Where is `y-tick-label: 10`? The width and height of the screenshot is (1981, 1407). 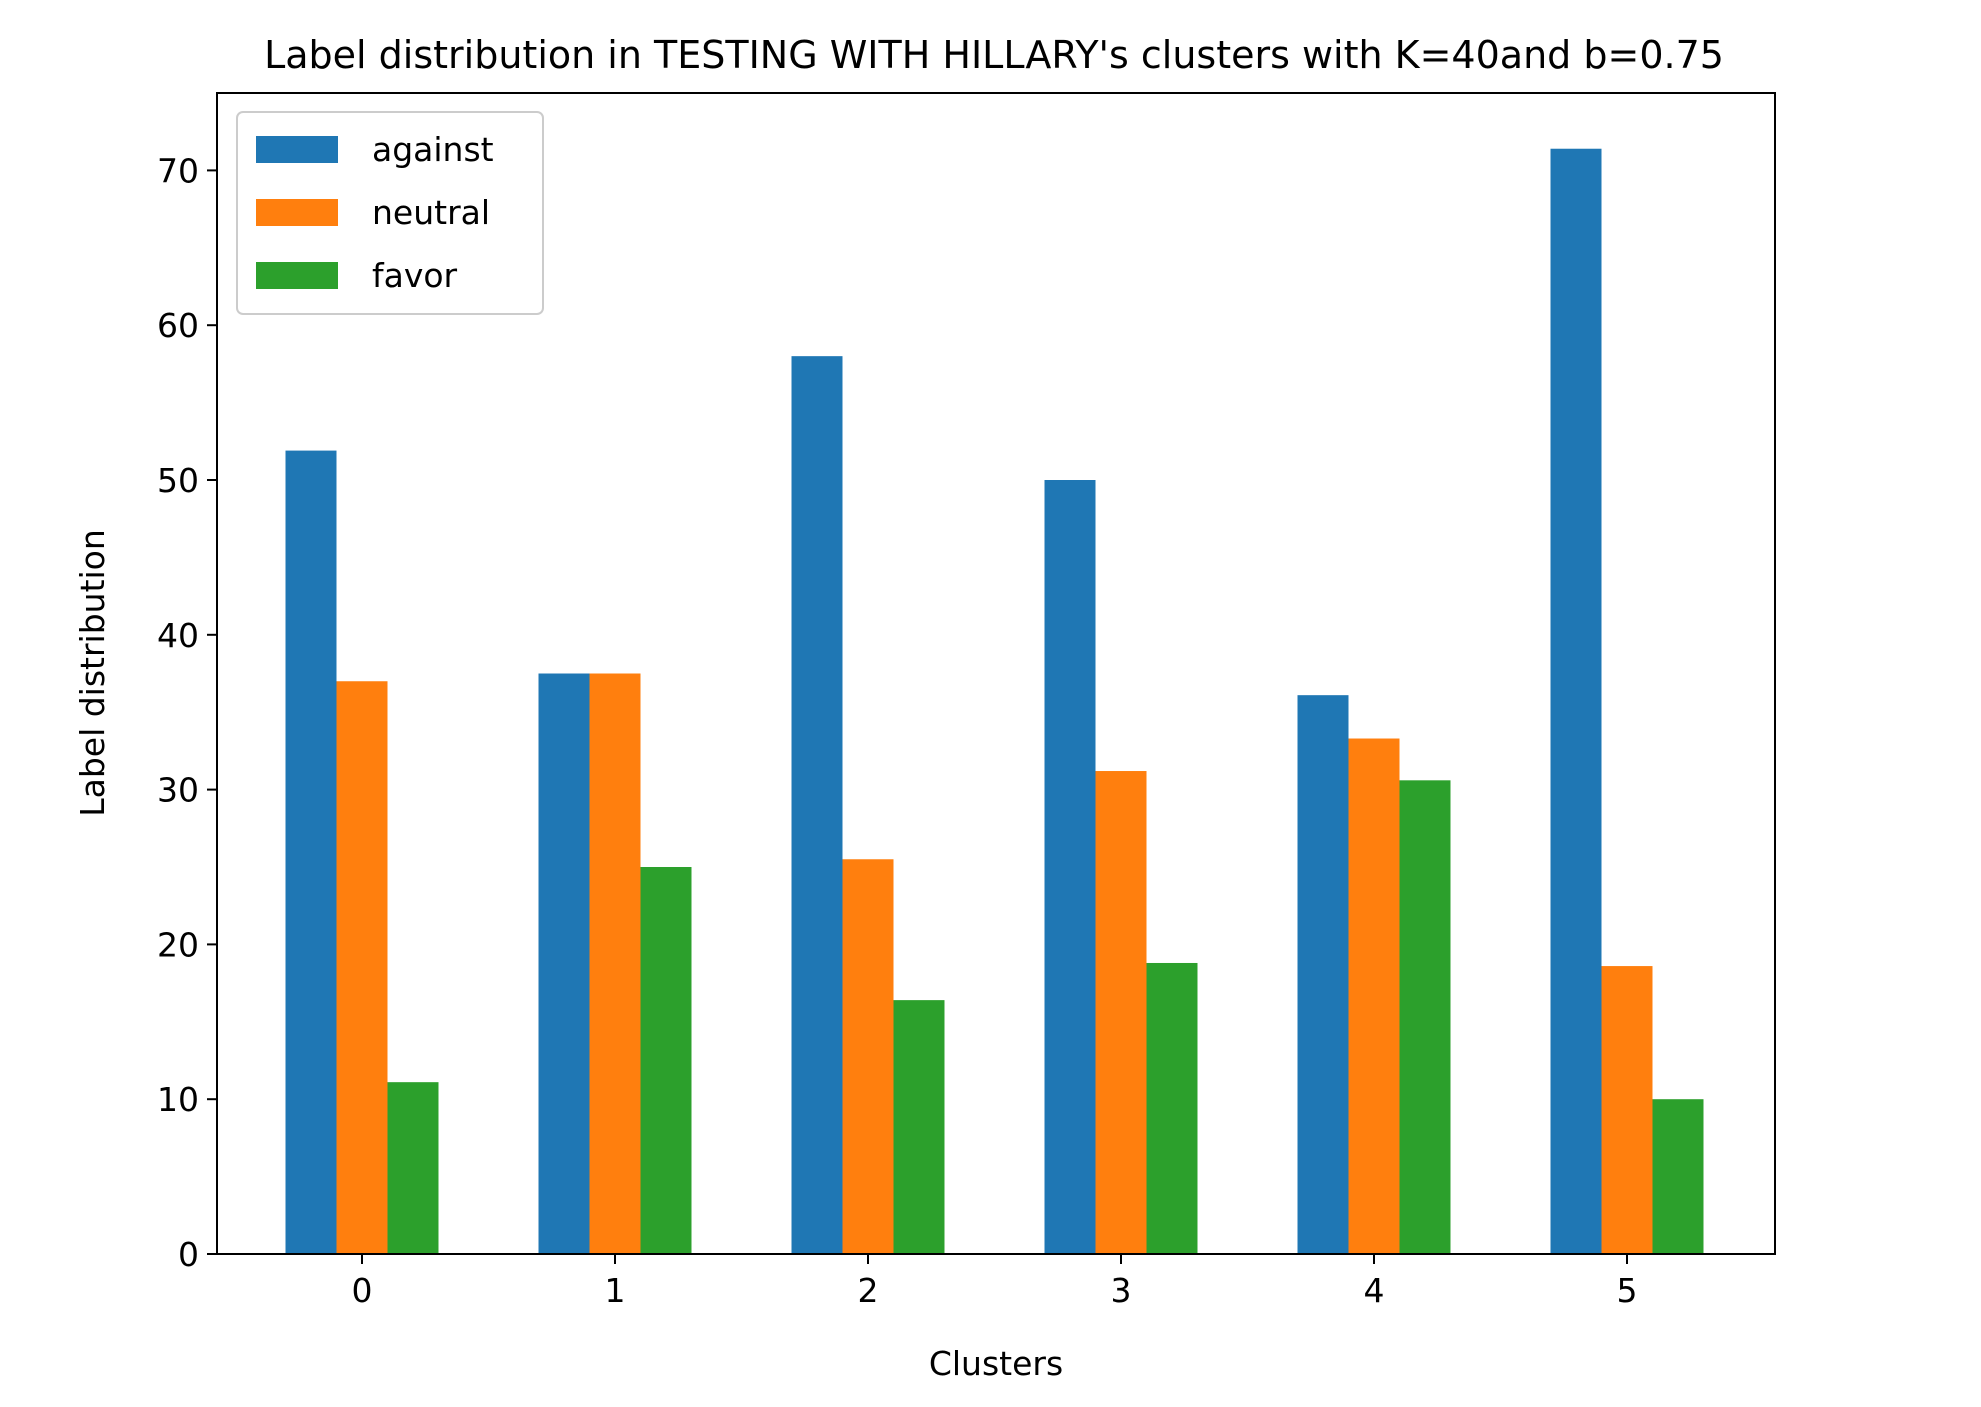
y-tick-label: 10 is located at coordinates (178, 1099).